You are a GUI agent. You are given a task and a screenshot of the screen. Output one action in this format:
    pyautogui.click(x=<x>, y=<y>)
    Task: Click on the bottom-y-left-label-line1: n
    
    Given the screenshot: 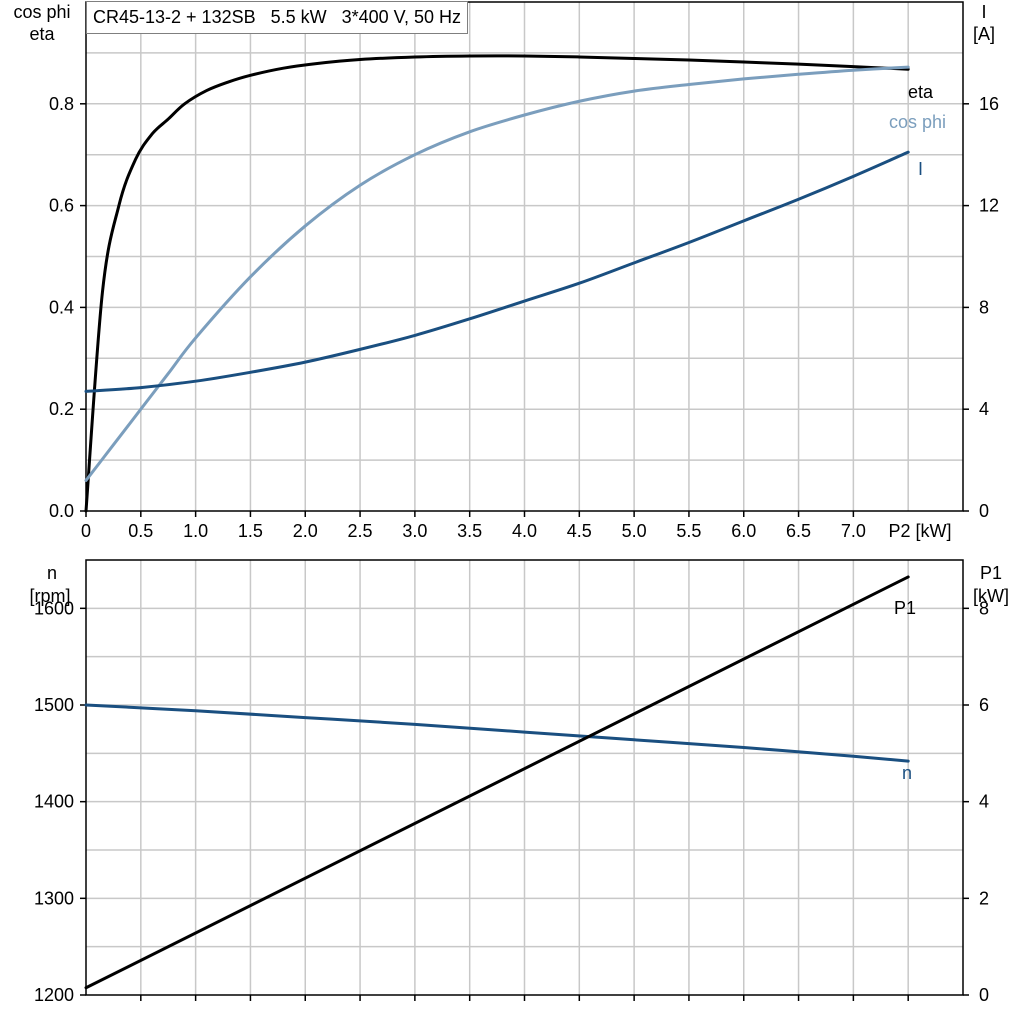 What is the action you would take?
    pyautogui.click(x=52, y=573)
    